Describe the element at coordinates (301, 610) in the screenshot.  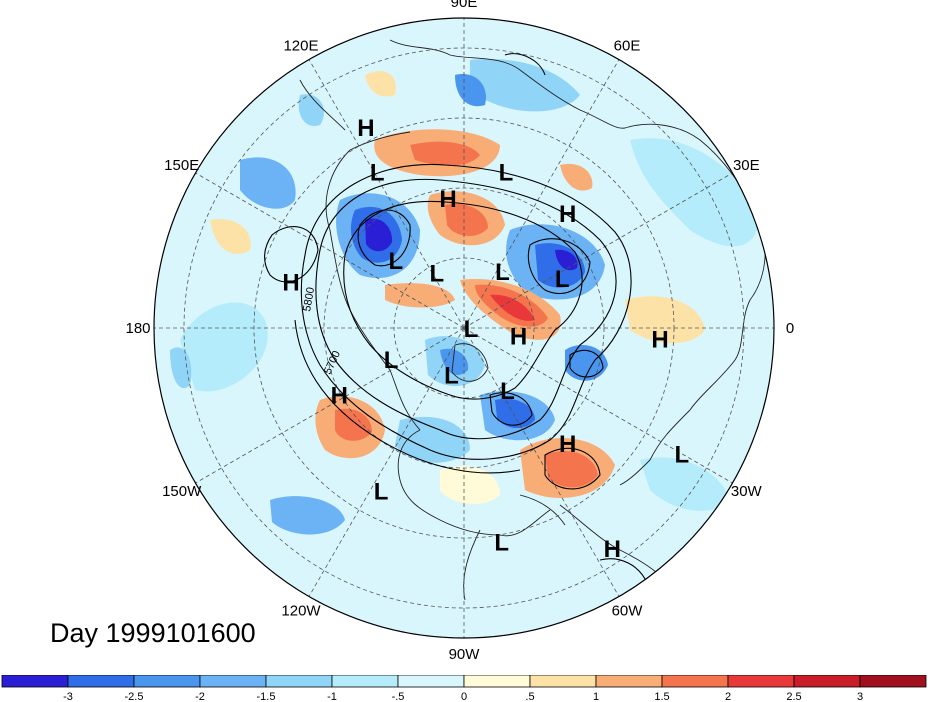
I see `longitude-label: 120W` at that location.